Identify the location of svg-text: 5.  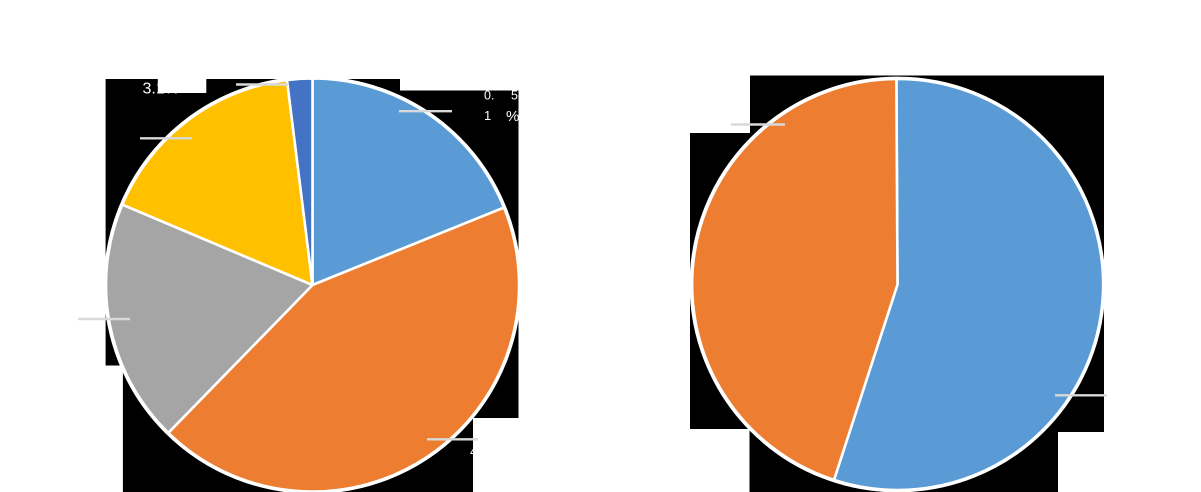
(514, 96).